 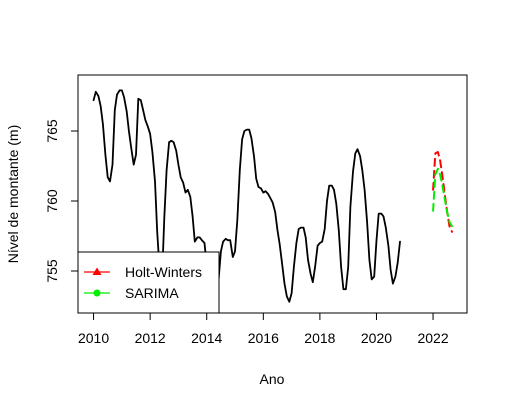 What do you see at coordinates (52, 131) in the screenshot?
I see `y-tick-label-765: 765` at bounding box center [52, 131].